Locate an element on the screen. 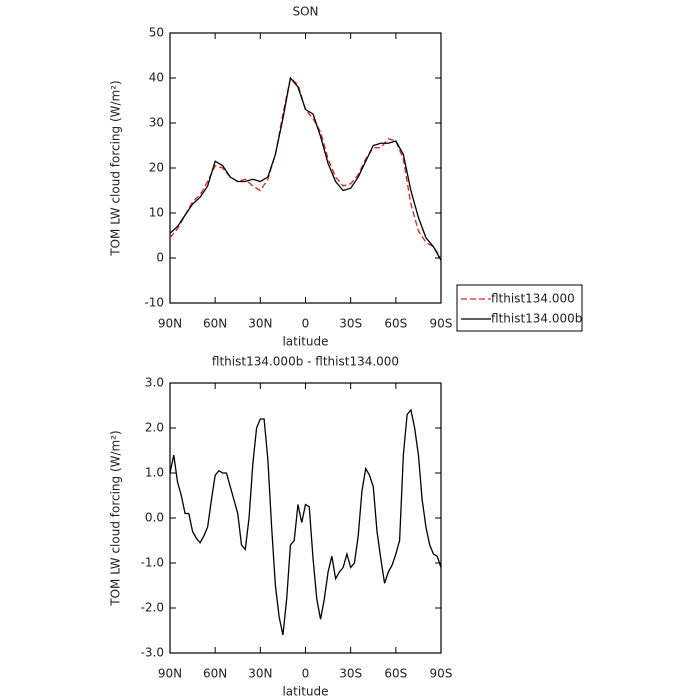 Image resolution: width=700 pixels, height=700 pixels. y-tick-label: 3.0 is located at coordinates (154, 383).